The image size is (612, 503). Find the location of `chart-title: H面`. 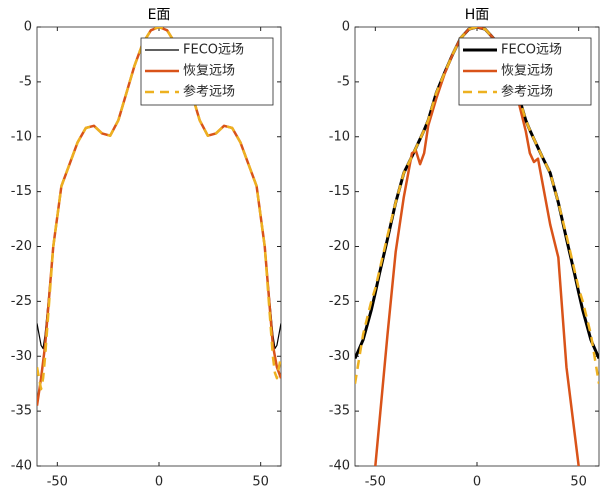

chart-title: H面 is located at coordinates (477, 15).